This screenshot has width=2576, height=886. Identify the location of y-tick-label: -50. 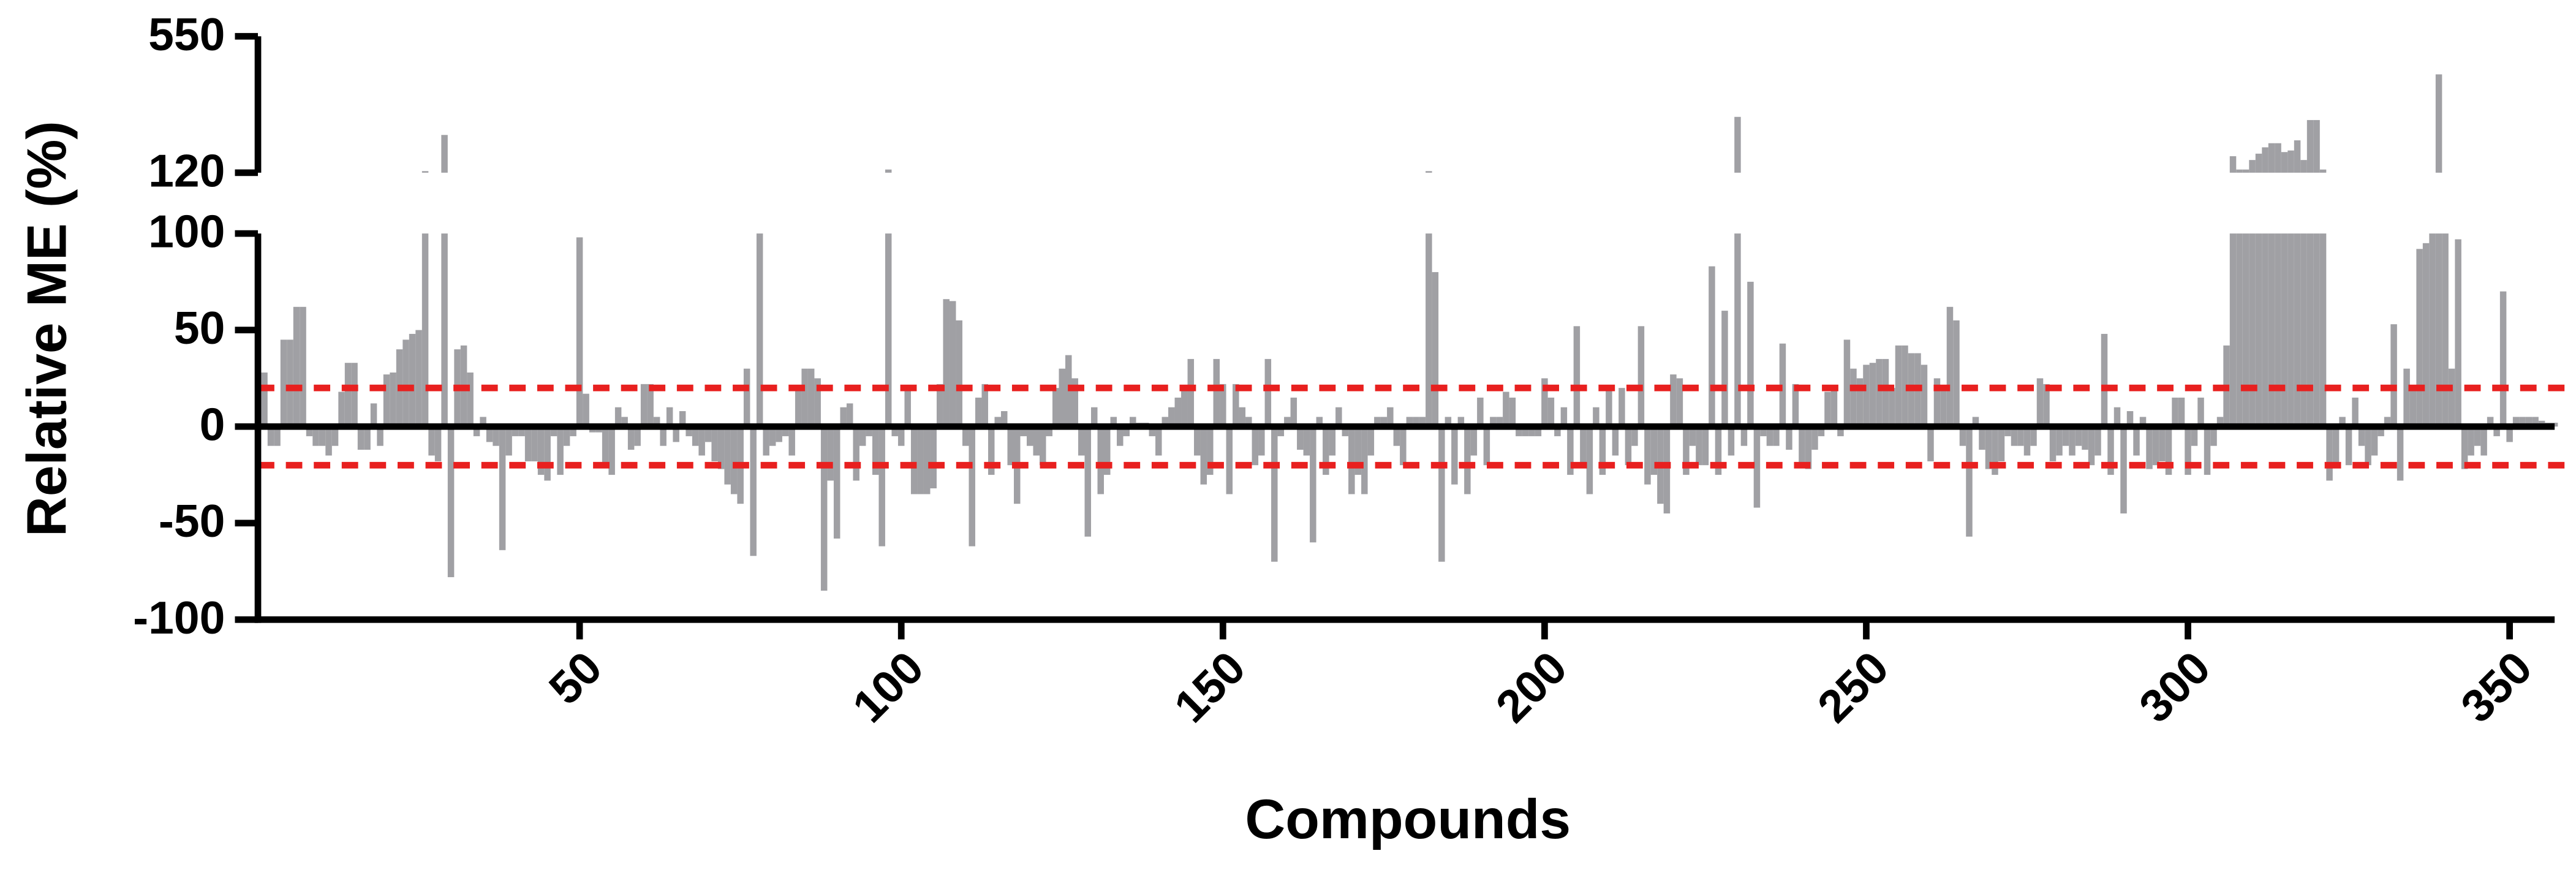
(192, 521).